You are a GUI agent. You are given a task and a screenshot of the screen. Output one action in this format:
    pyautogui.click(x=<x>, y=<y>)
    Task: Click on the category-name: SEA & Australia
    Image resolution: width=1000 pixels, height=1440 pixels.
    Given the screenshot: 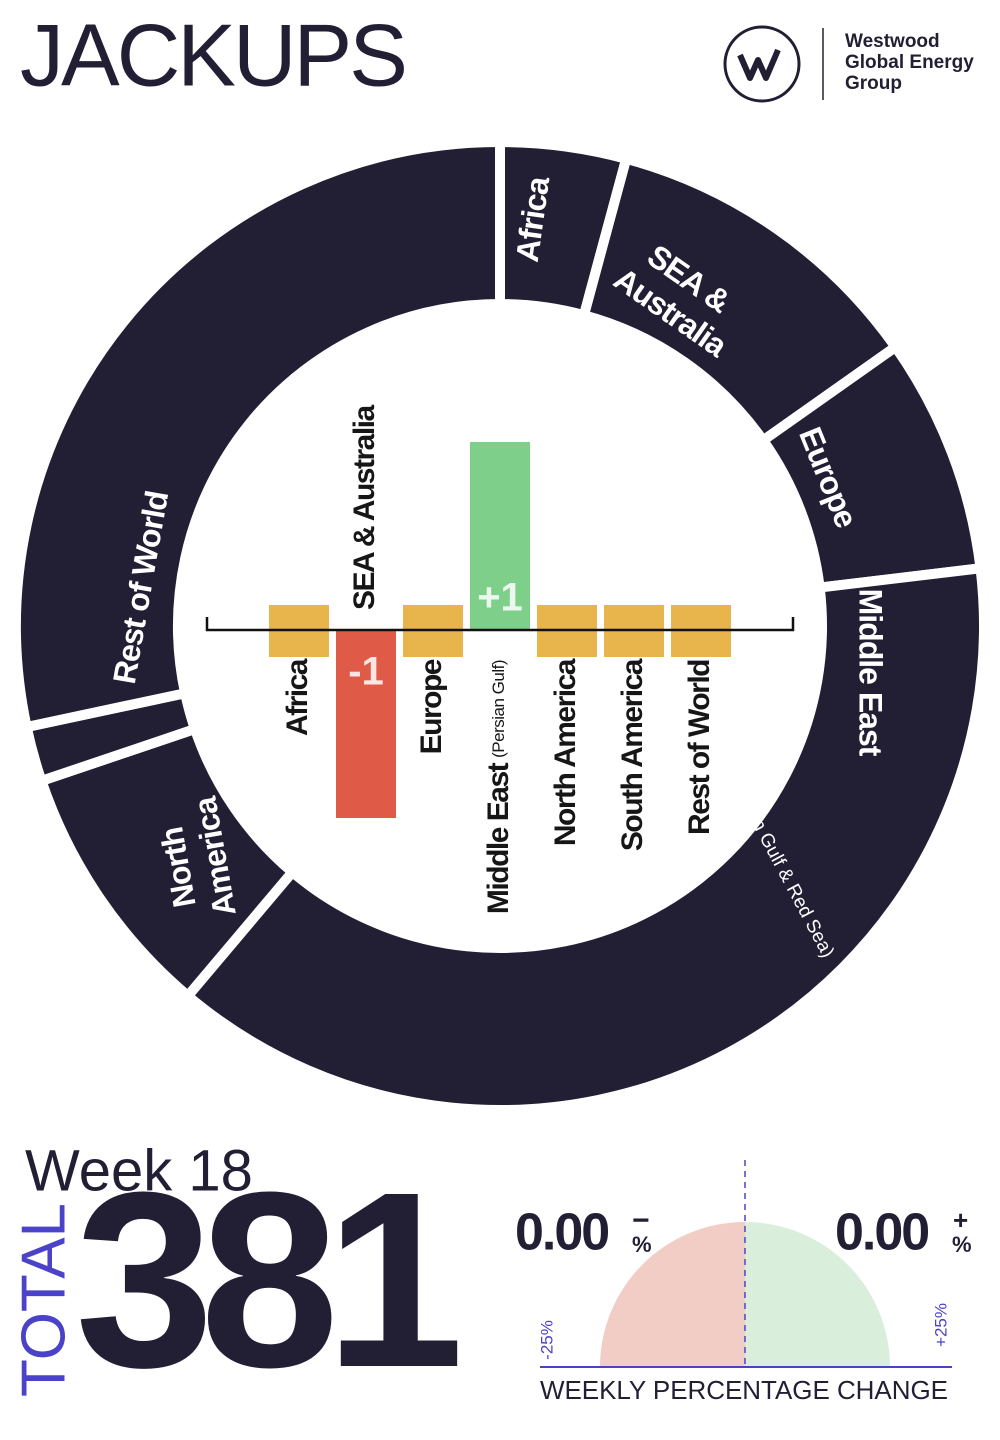 What is the action you would take?
    pyautogui.click(x=364, y=507)
    